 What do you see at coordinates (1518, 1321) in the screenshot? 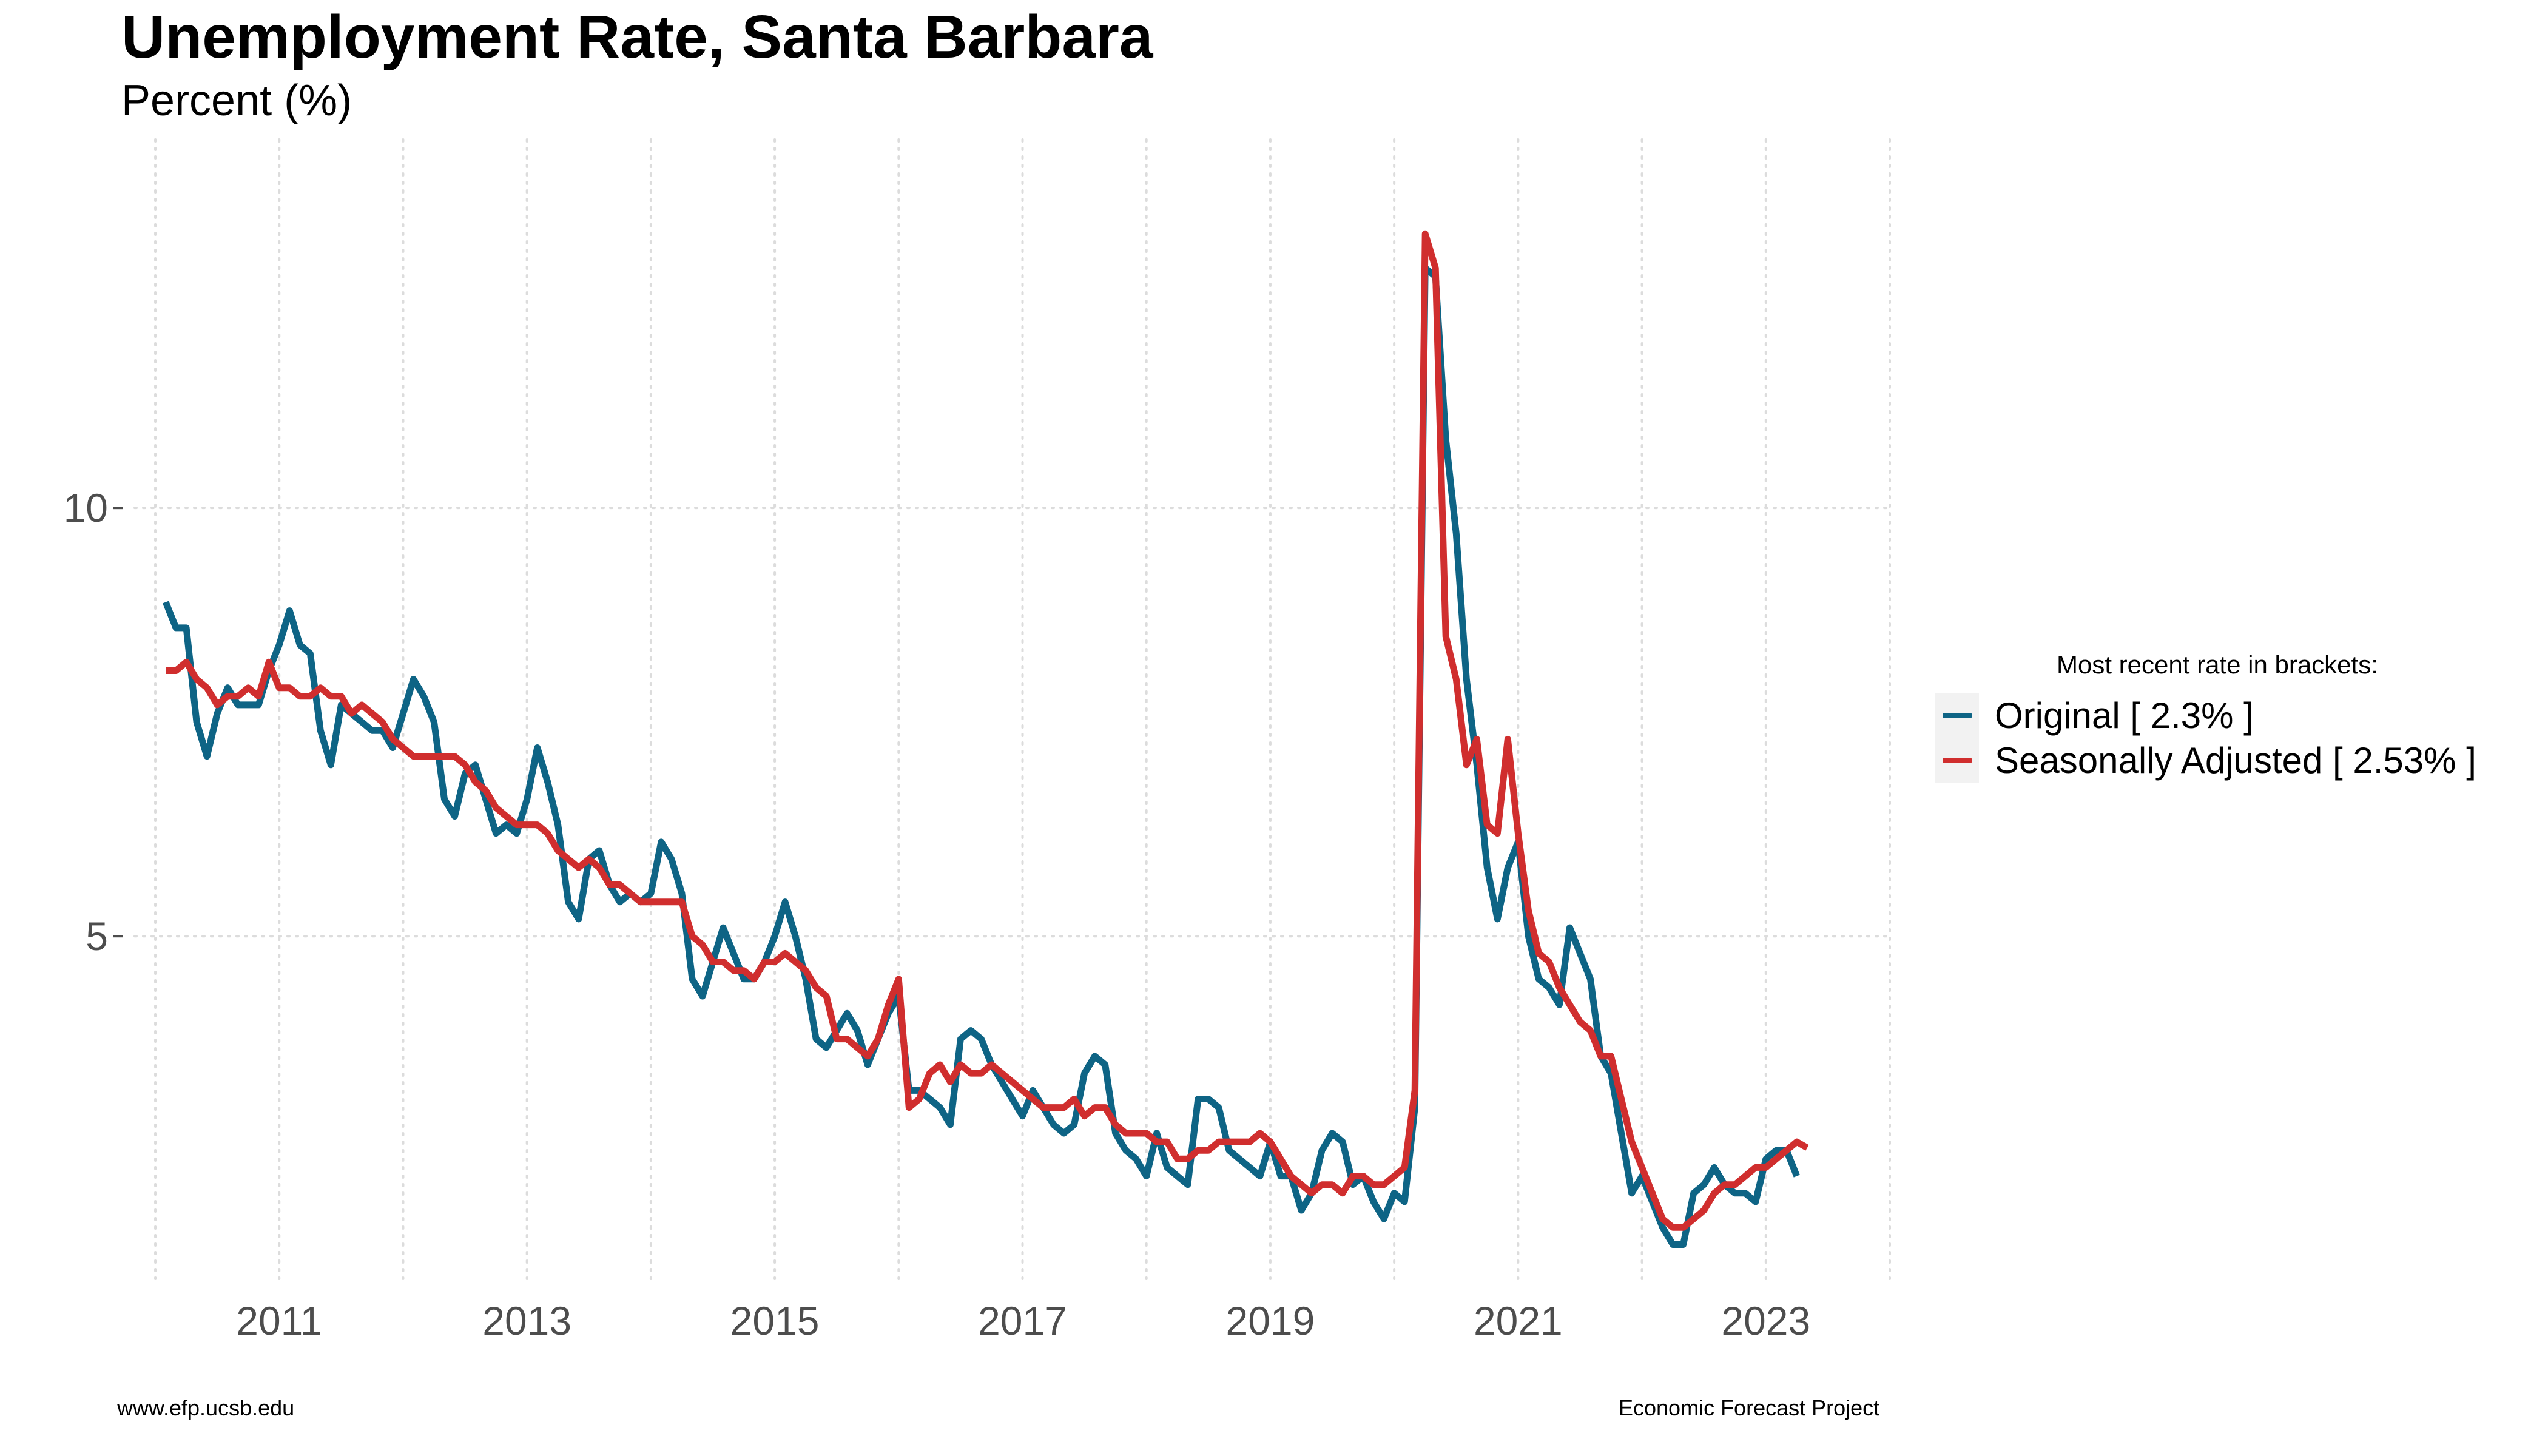
I see `x-tick-label: 2021` at bounding box center [1518, 1321].